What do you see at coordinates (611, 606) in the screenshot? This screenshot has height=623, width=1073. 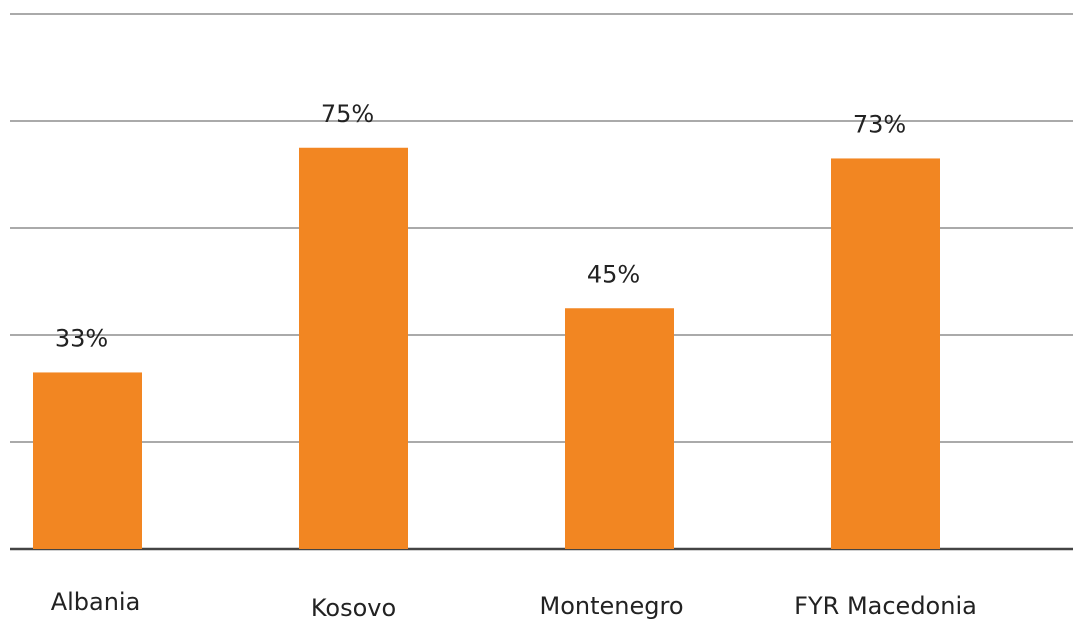 I see `x-tick-label: Montenegro` at bounding box center [611, 606].